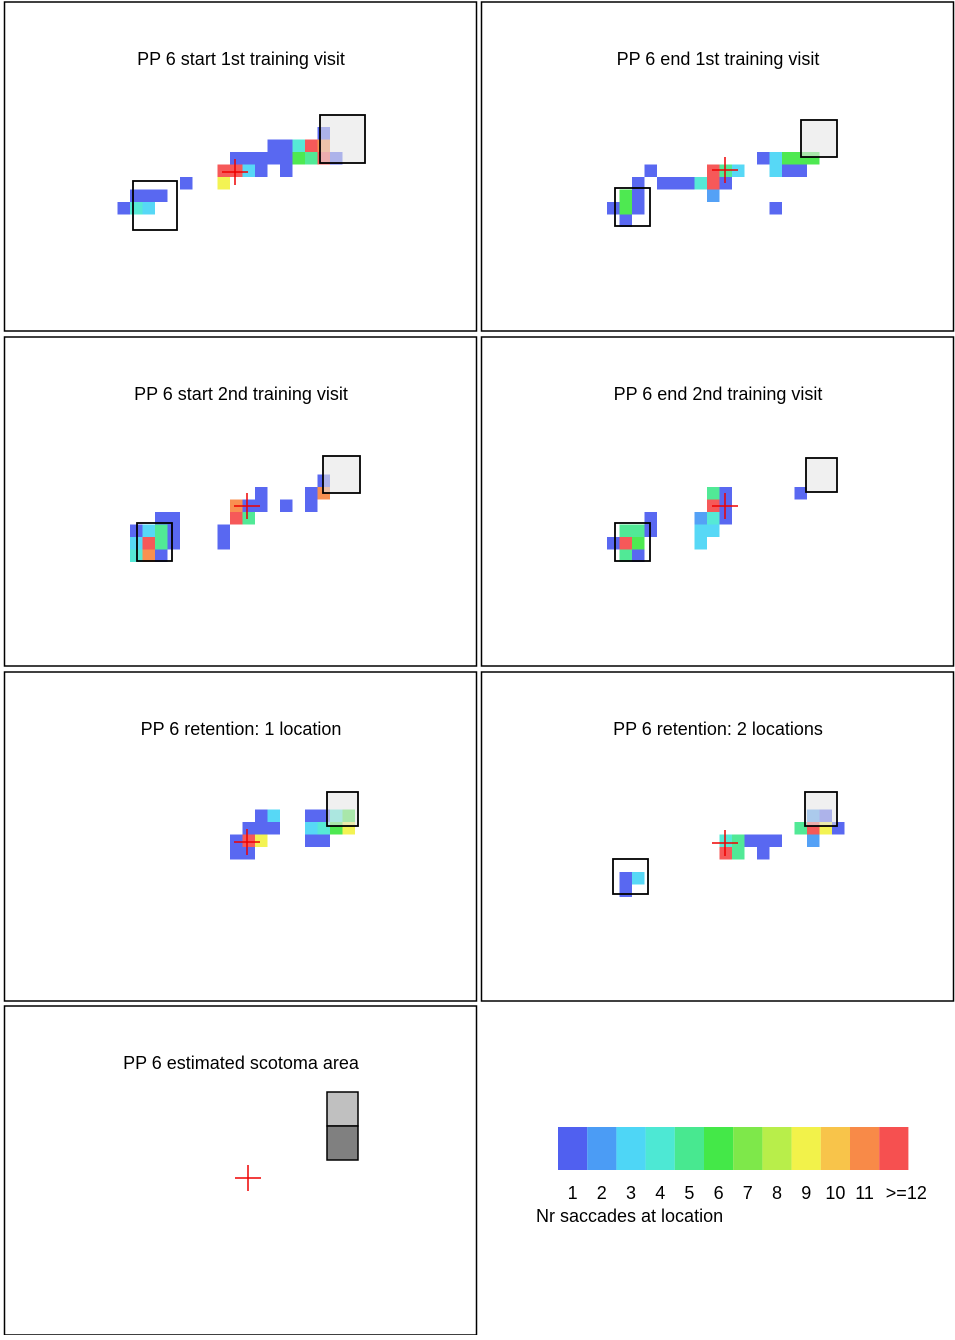 Image resolution: width=955 pixels, height=1340 pixels. I want to click on colorbar-tick-label: 4, so click(660, 1193).